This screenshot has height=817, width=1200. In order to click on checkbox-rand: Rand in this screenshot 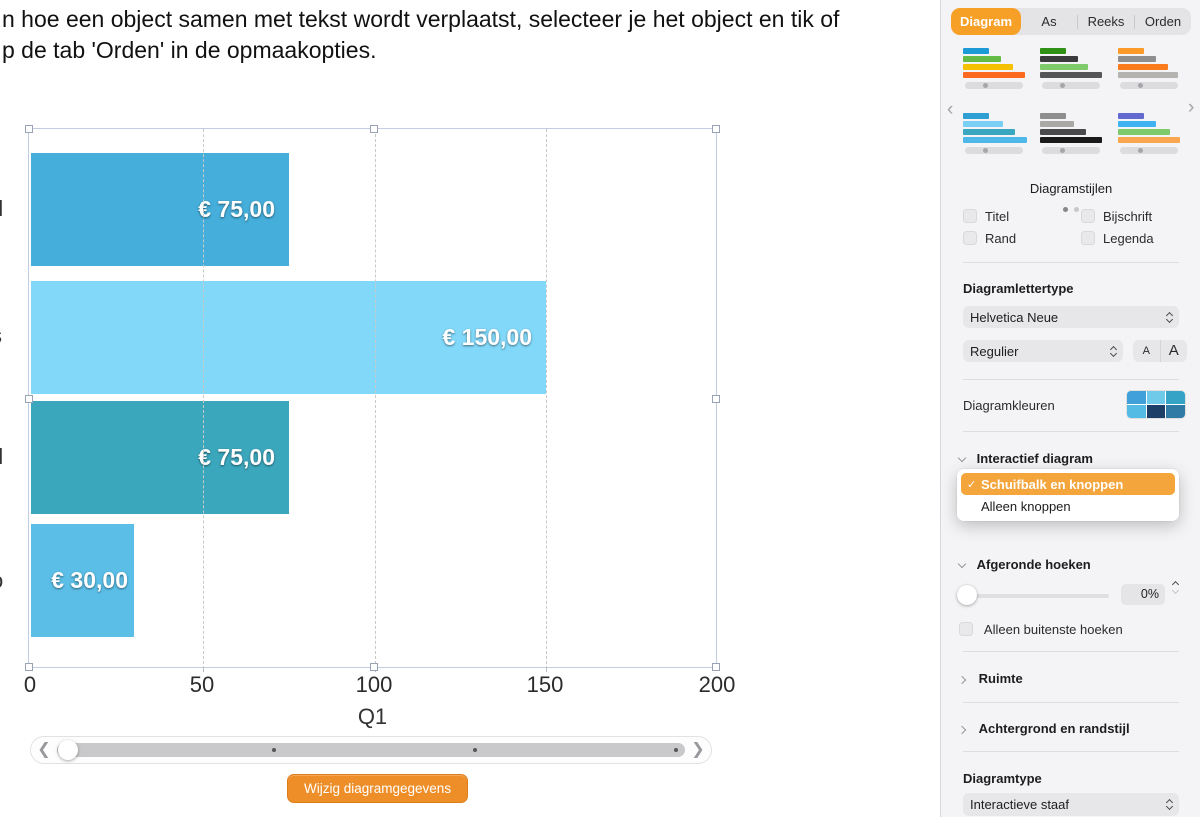, I will do `click(989, 241)`.